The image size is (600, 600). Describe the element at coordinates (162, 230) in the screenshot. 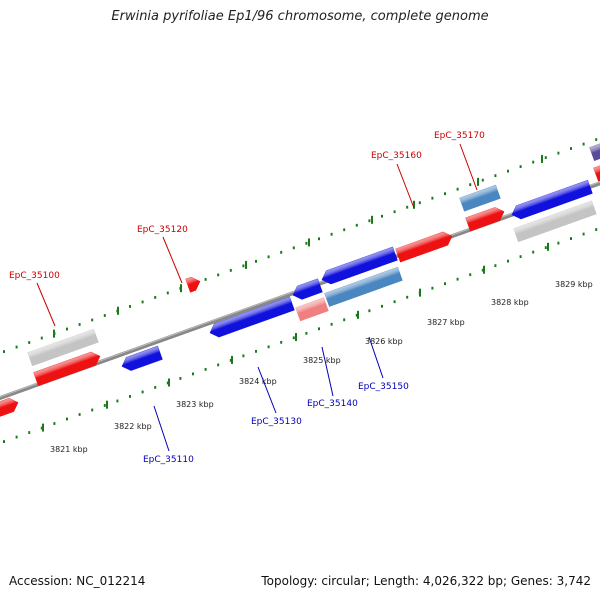

I see `gene-label: EpC_35120` at that location.